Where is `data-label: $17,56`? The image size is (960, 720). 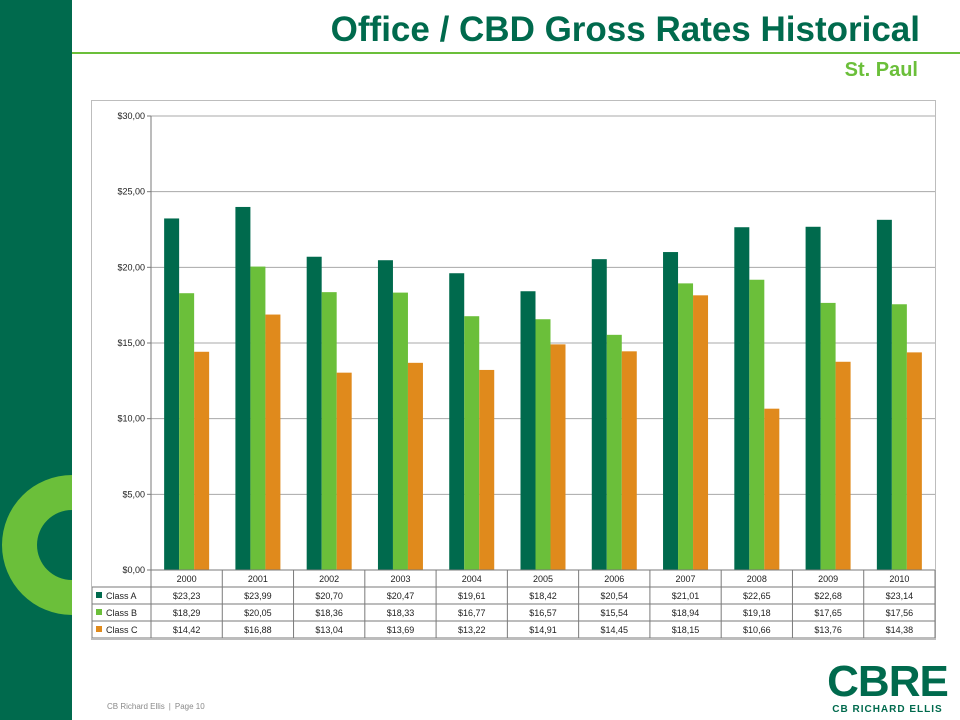
data-label: $17,56 is located at coordinates (900, 613).